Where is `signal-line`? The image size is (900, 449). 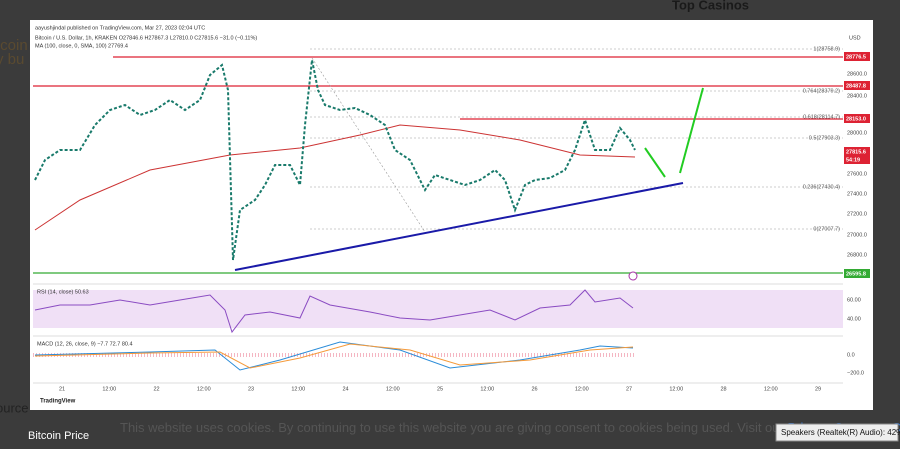 signal-line is located at coordinates (334, 356).